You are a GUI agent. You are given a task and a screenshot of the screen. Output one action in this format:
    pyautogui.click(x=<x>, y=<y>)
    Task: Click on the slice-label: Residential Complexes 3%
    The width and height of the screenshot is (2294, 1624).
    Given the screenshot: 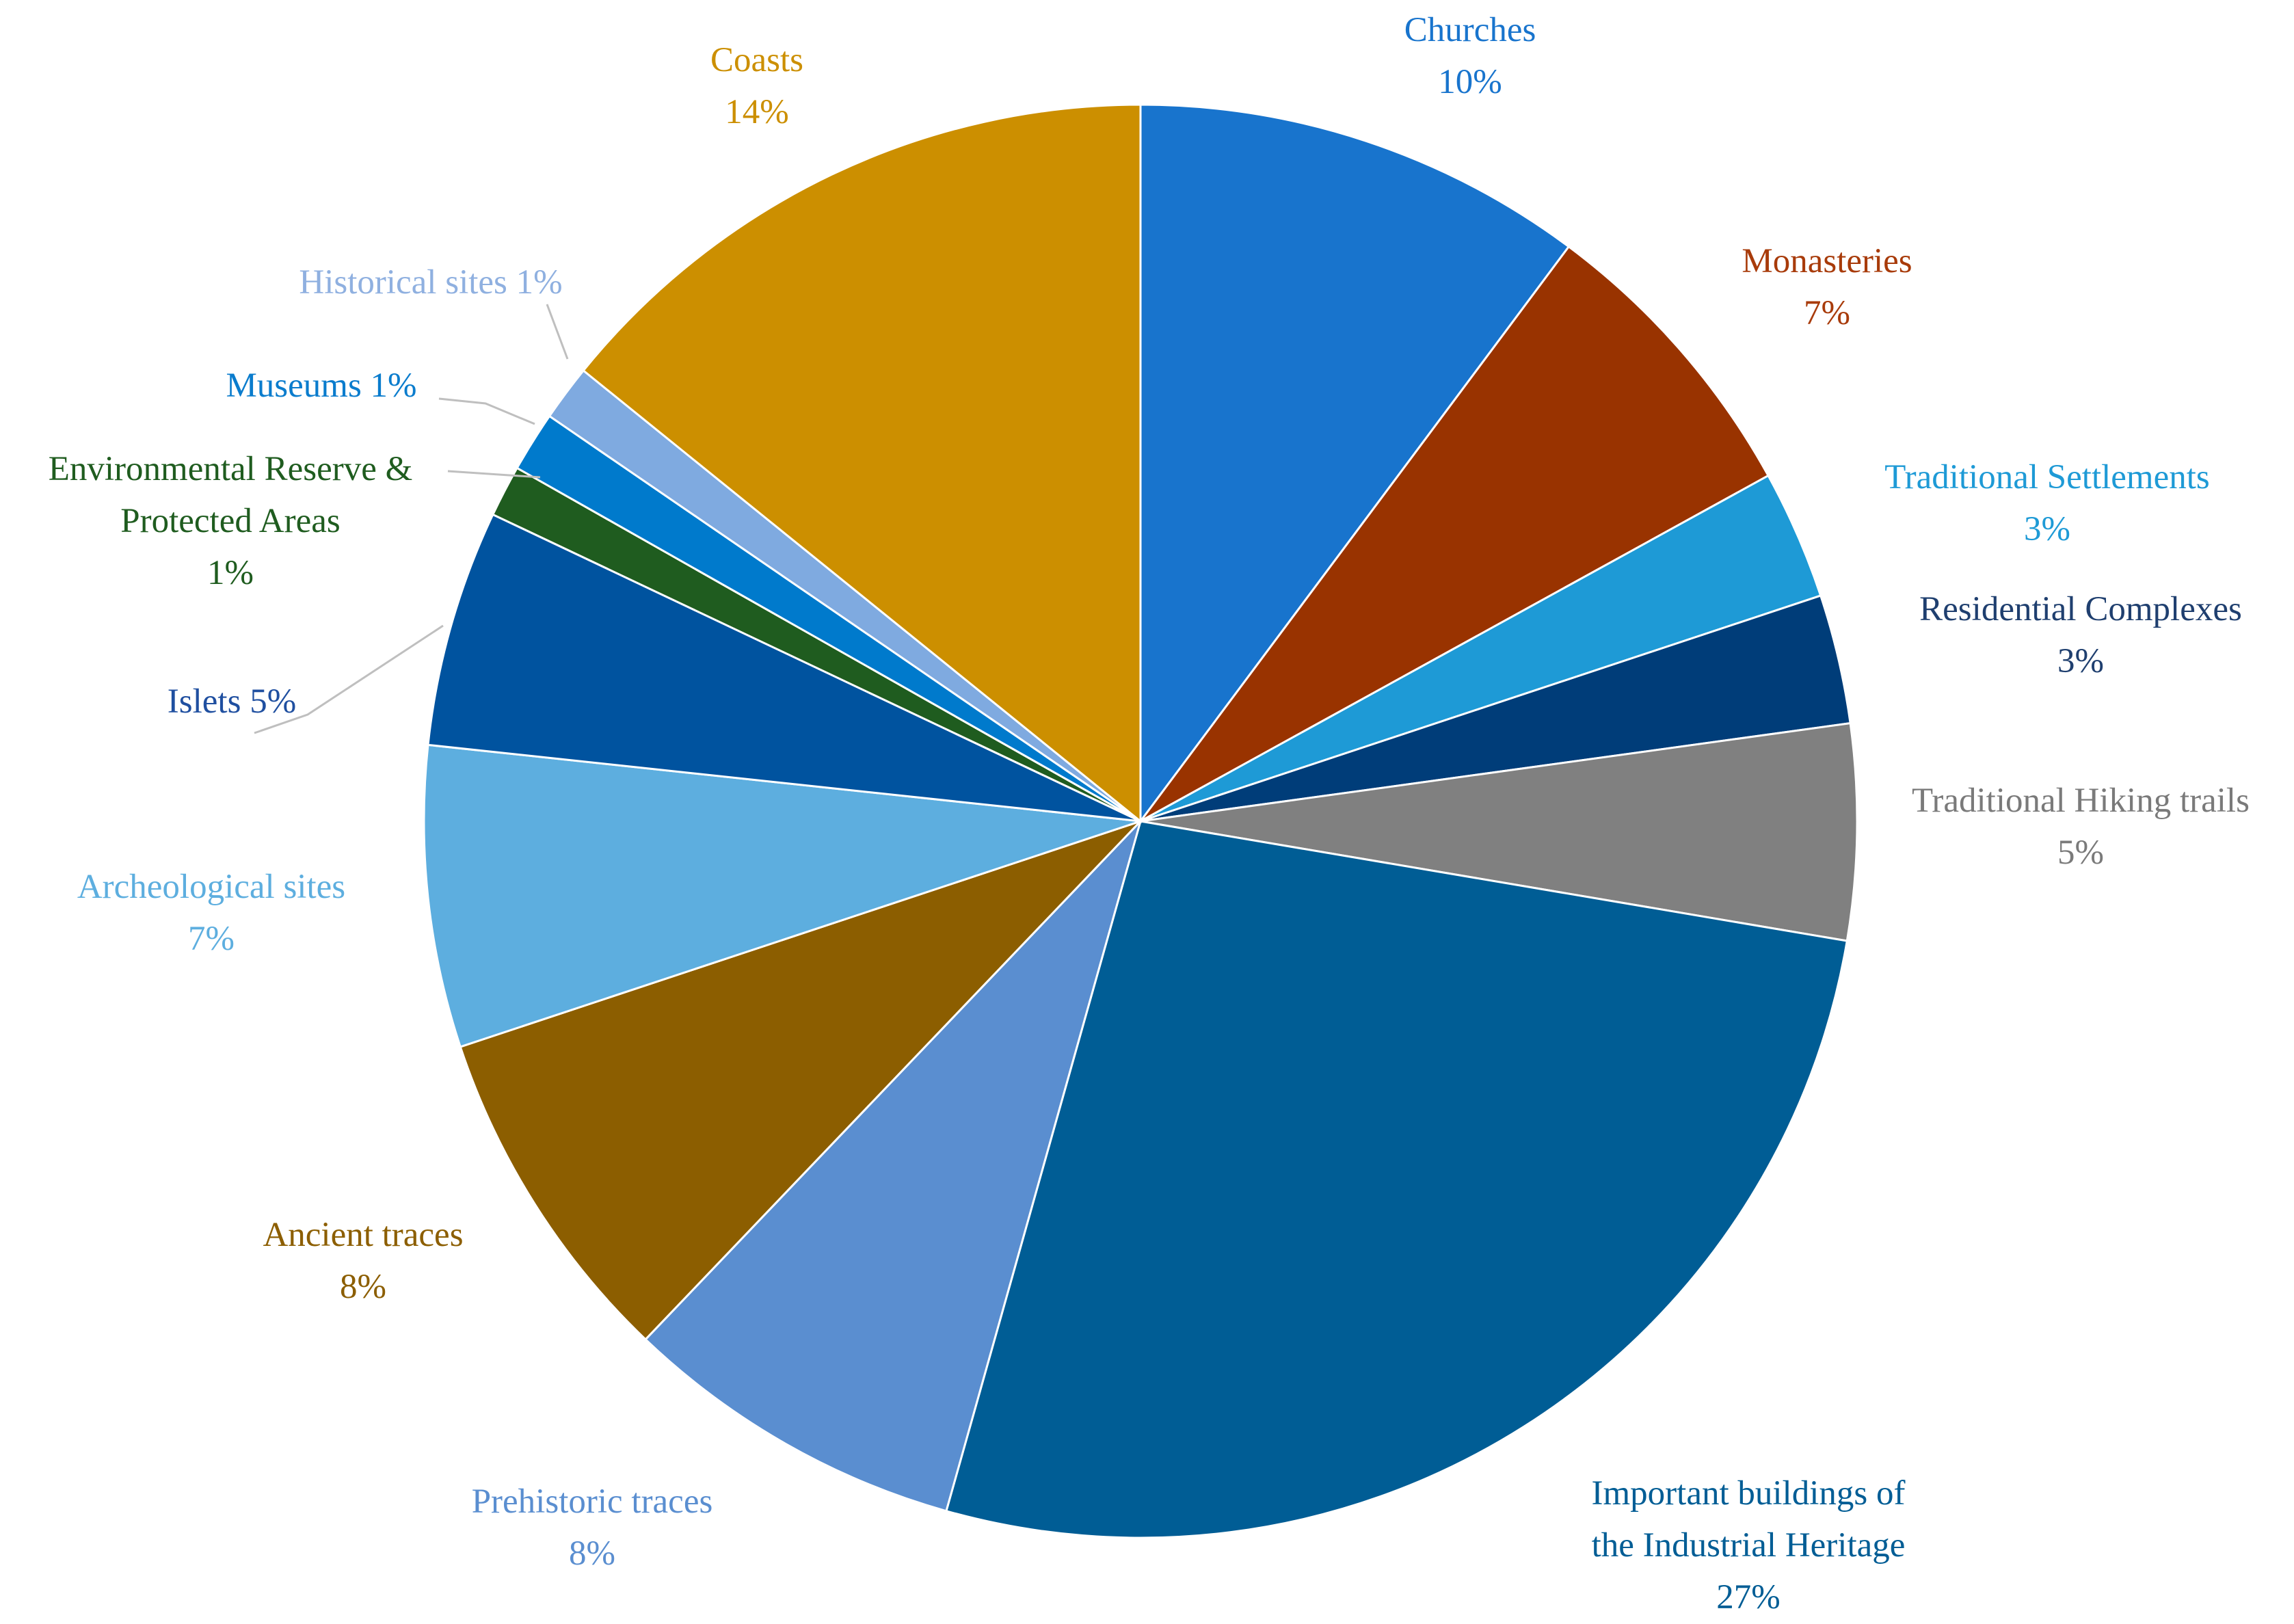 What is the action you would take?
    pyautogui.click(x=2080, y=635)
    